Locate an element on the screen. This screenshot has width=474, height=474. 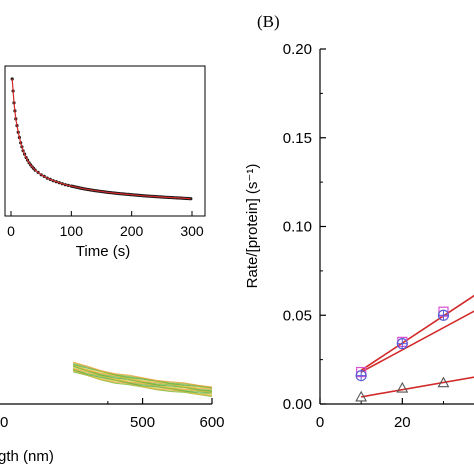
inset-frame is located at coordinates (105, 141).